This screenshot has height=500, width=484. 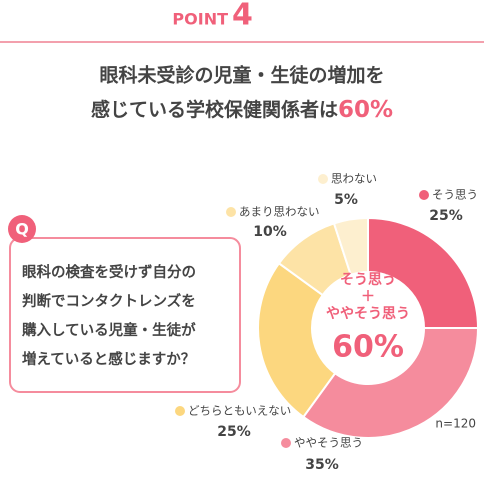 I want to click on title-line: 感じている学校保健関係者は60%, so click(x=242, y=110).